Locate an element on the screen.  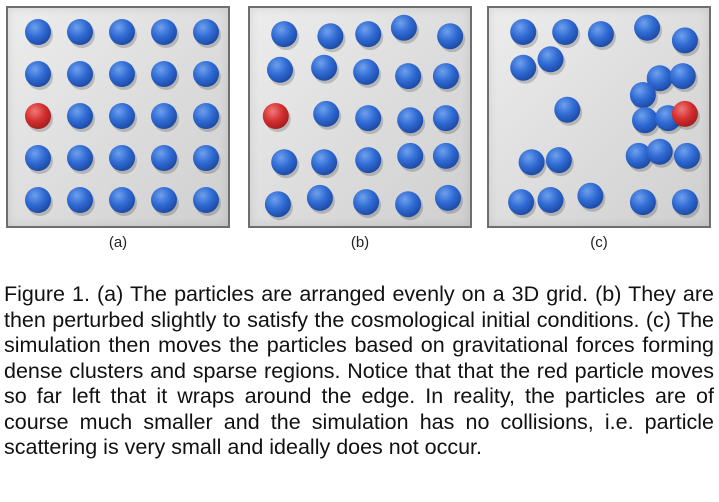
panel-c is located at coordinates (599, 117).